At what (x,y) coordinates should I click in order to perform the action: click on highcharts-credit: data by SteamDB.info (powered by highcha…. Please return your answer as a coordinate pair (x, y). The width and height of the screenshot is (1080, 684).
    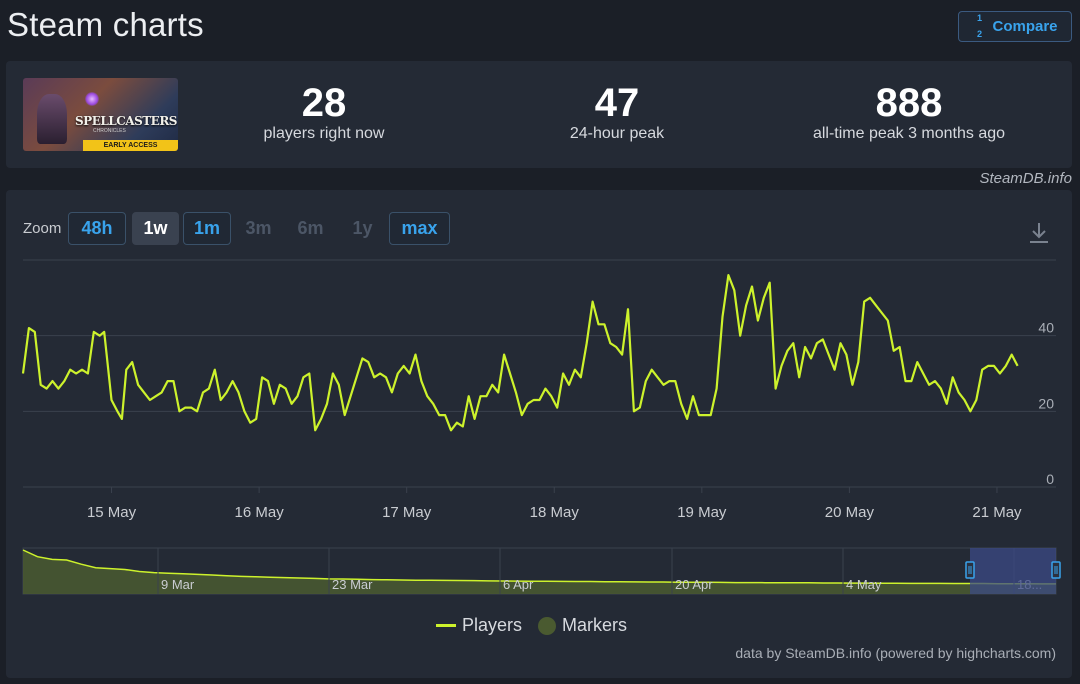
    Looking at the image, I should click on (895, 653).